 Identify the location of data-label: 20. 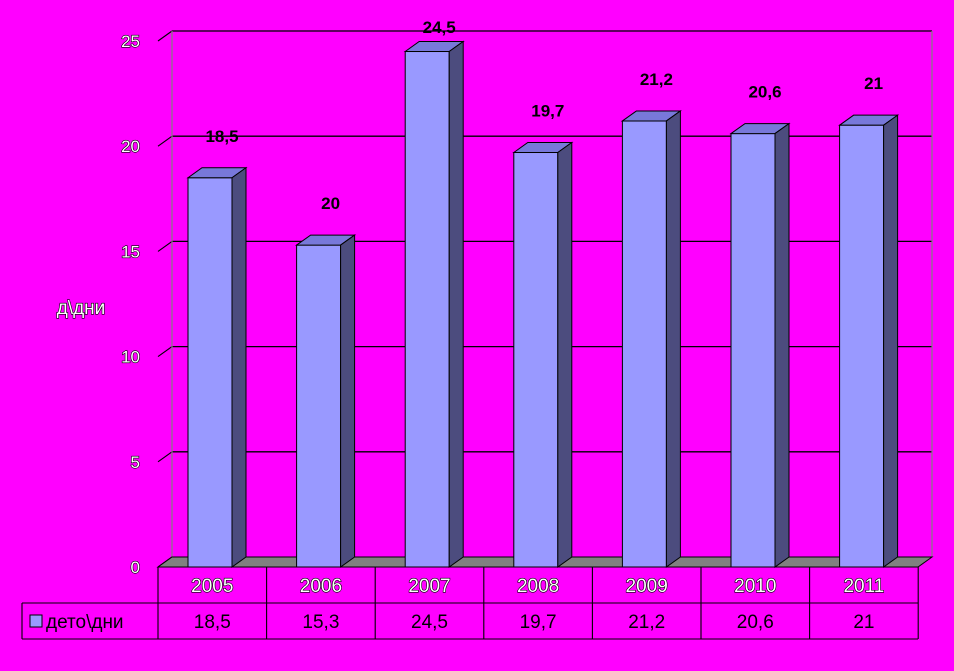
(330, 203).